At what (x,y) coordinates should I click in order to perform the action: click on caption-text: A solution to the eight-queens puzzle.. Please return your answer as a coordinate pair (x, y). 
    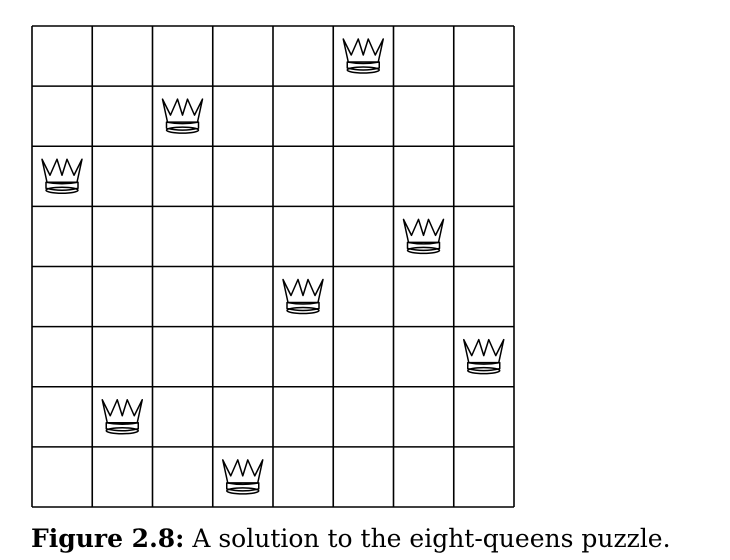
    Looking at the image, I should click on (427, 538).